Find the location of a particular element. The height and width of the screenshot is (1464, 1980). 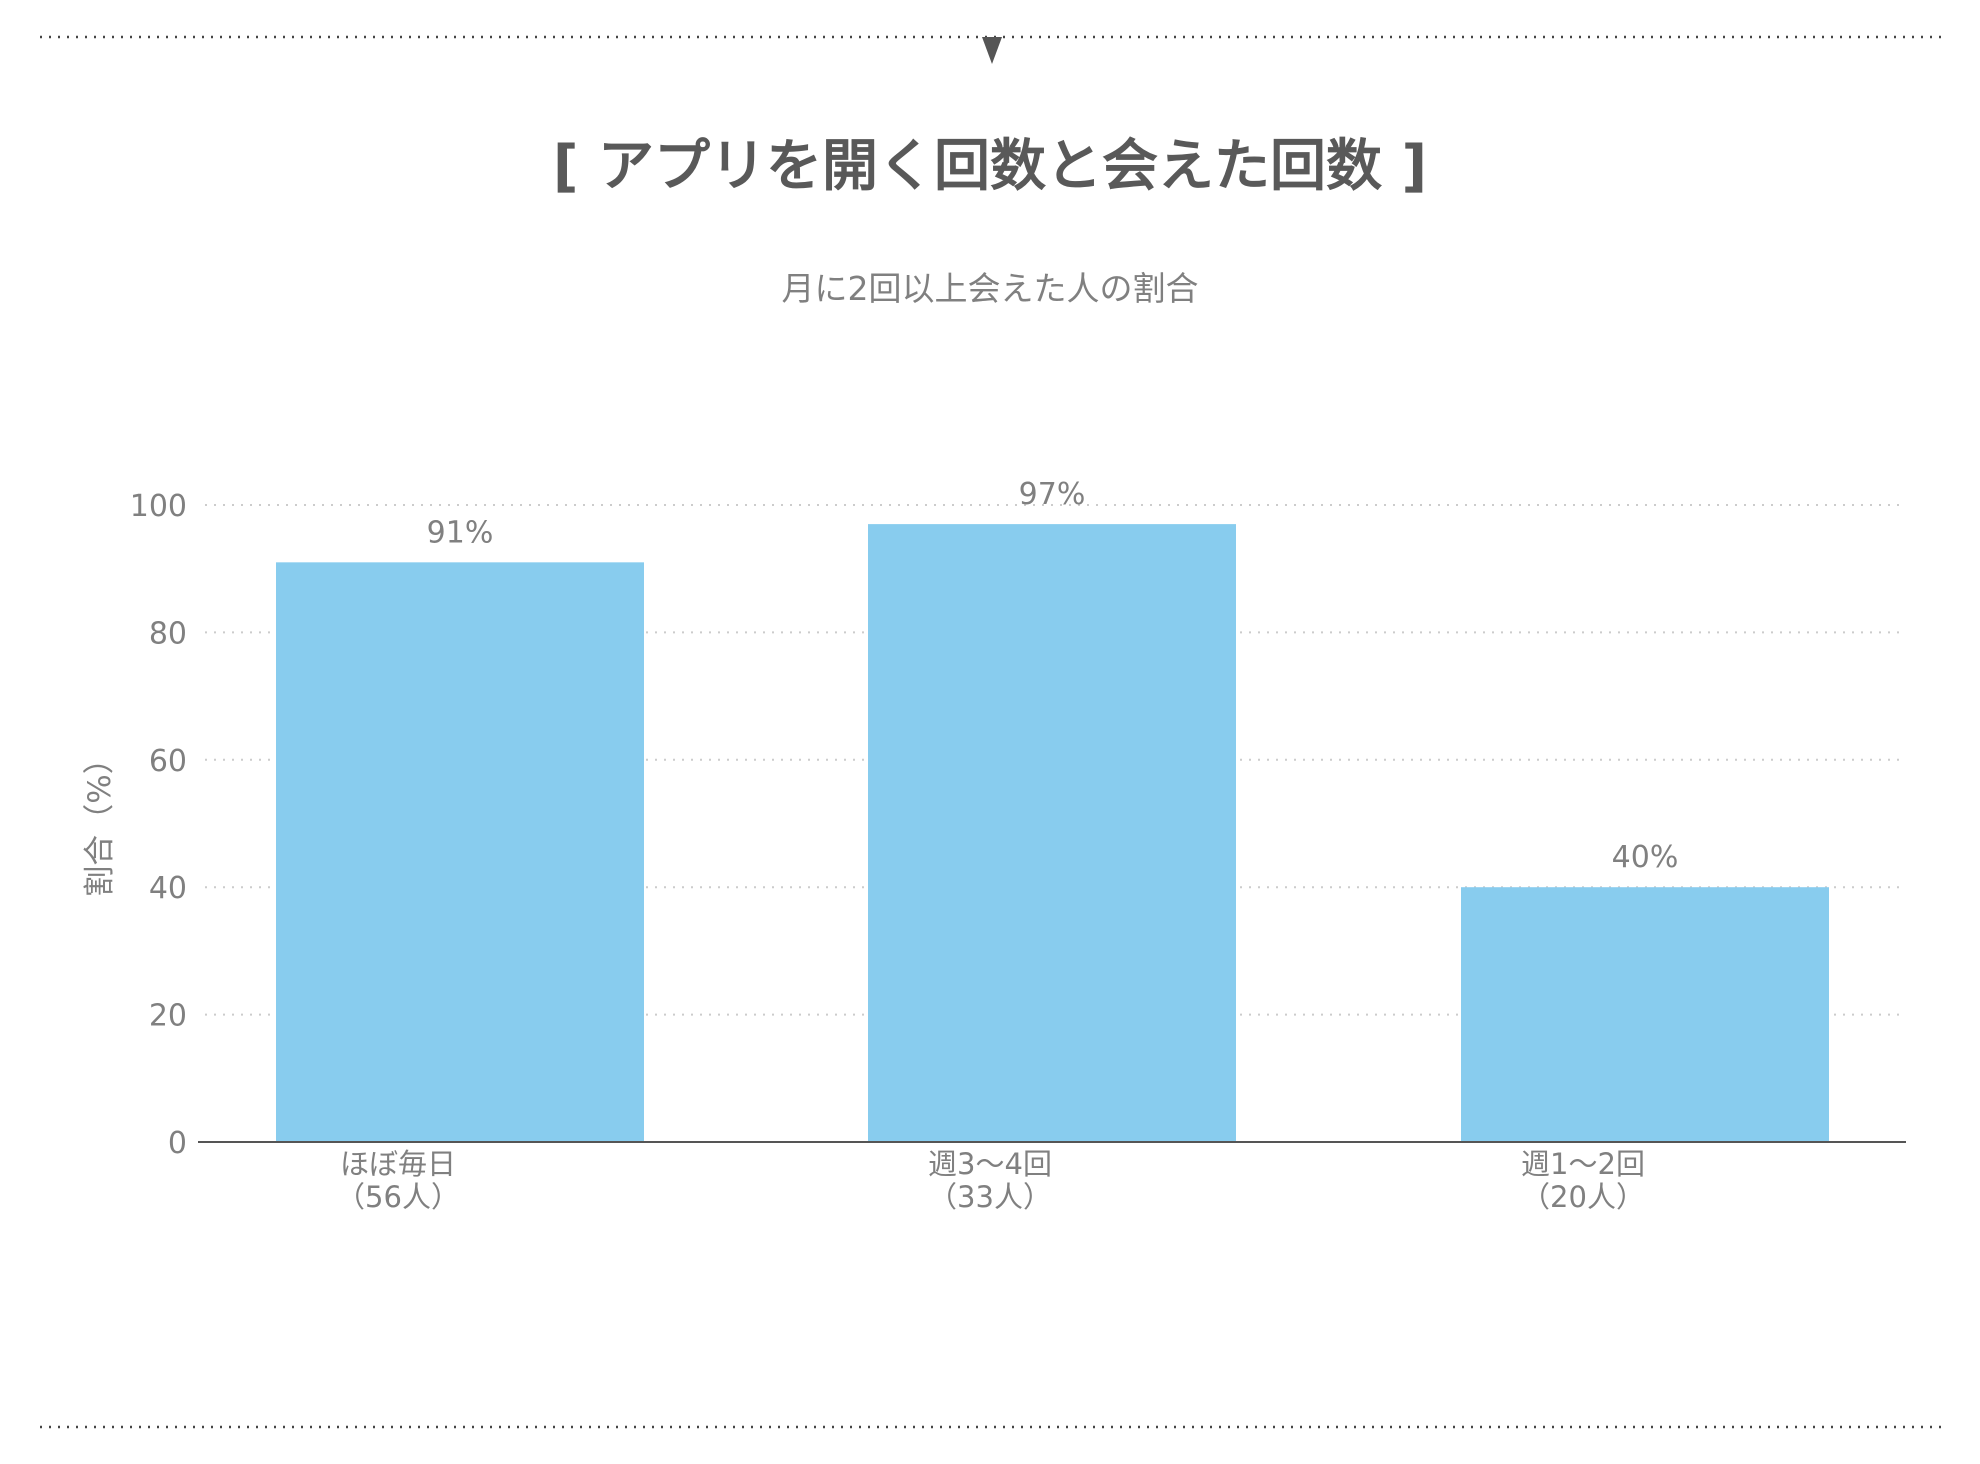

y-tick-label: 40 is located at coordinates (168, 888).